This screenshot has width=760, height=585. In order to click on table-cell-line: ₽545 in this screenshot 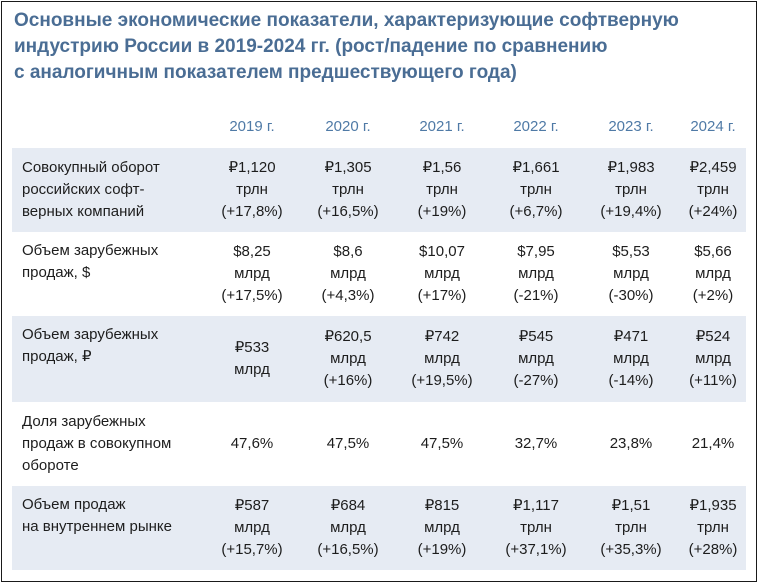, I will do `click(536, 336)`.